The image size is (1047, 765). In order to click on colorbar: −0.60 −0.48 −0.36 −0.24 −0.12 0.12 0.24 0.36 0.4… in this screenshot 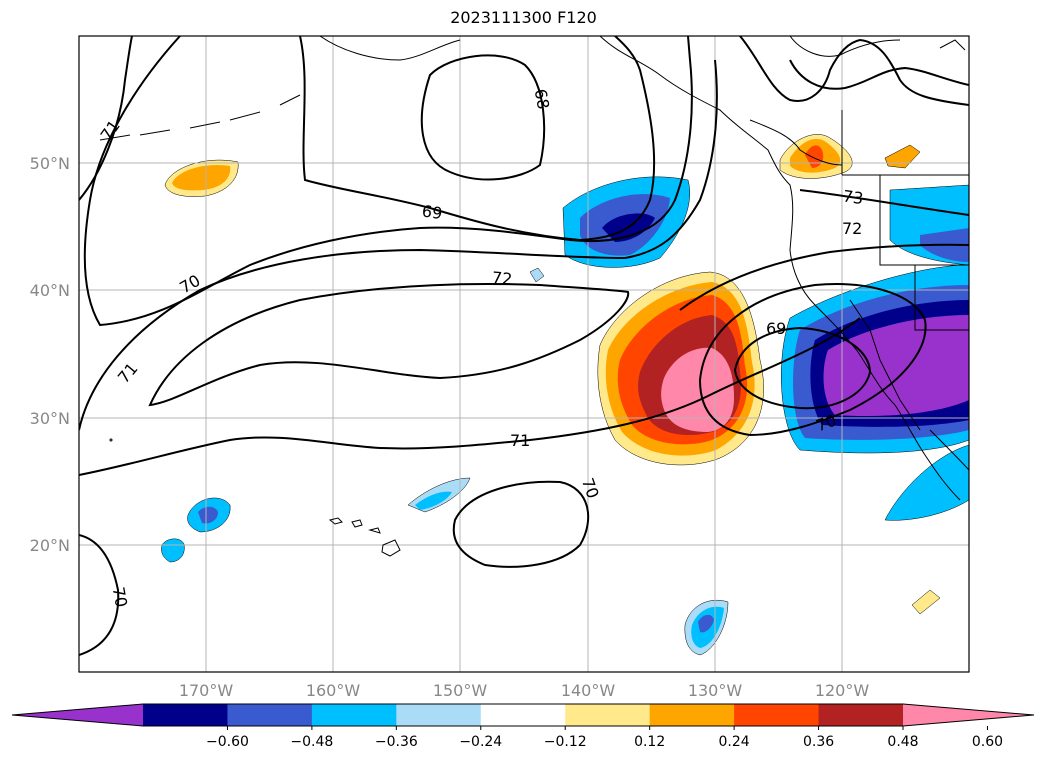, I will do `click(523, 726)`.